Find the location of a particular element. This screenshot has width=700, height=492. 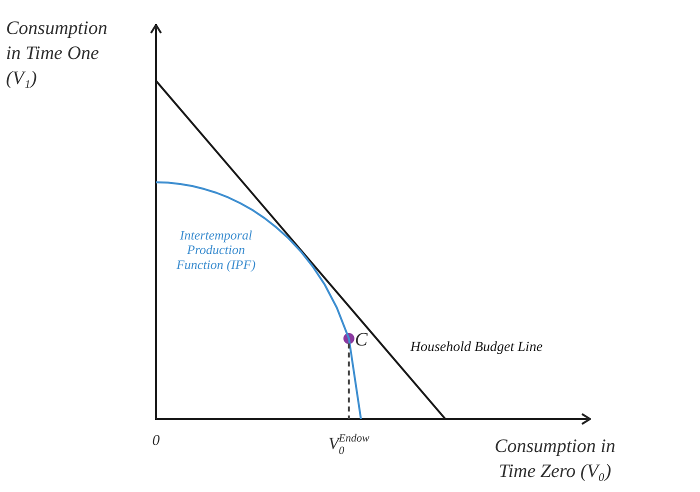

series-label: Intertemporal Production Function (IPF) is located at coordinates (215, 249).